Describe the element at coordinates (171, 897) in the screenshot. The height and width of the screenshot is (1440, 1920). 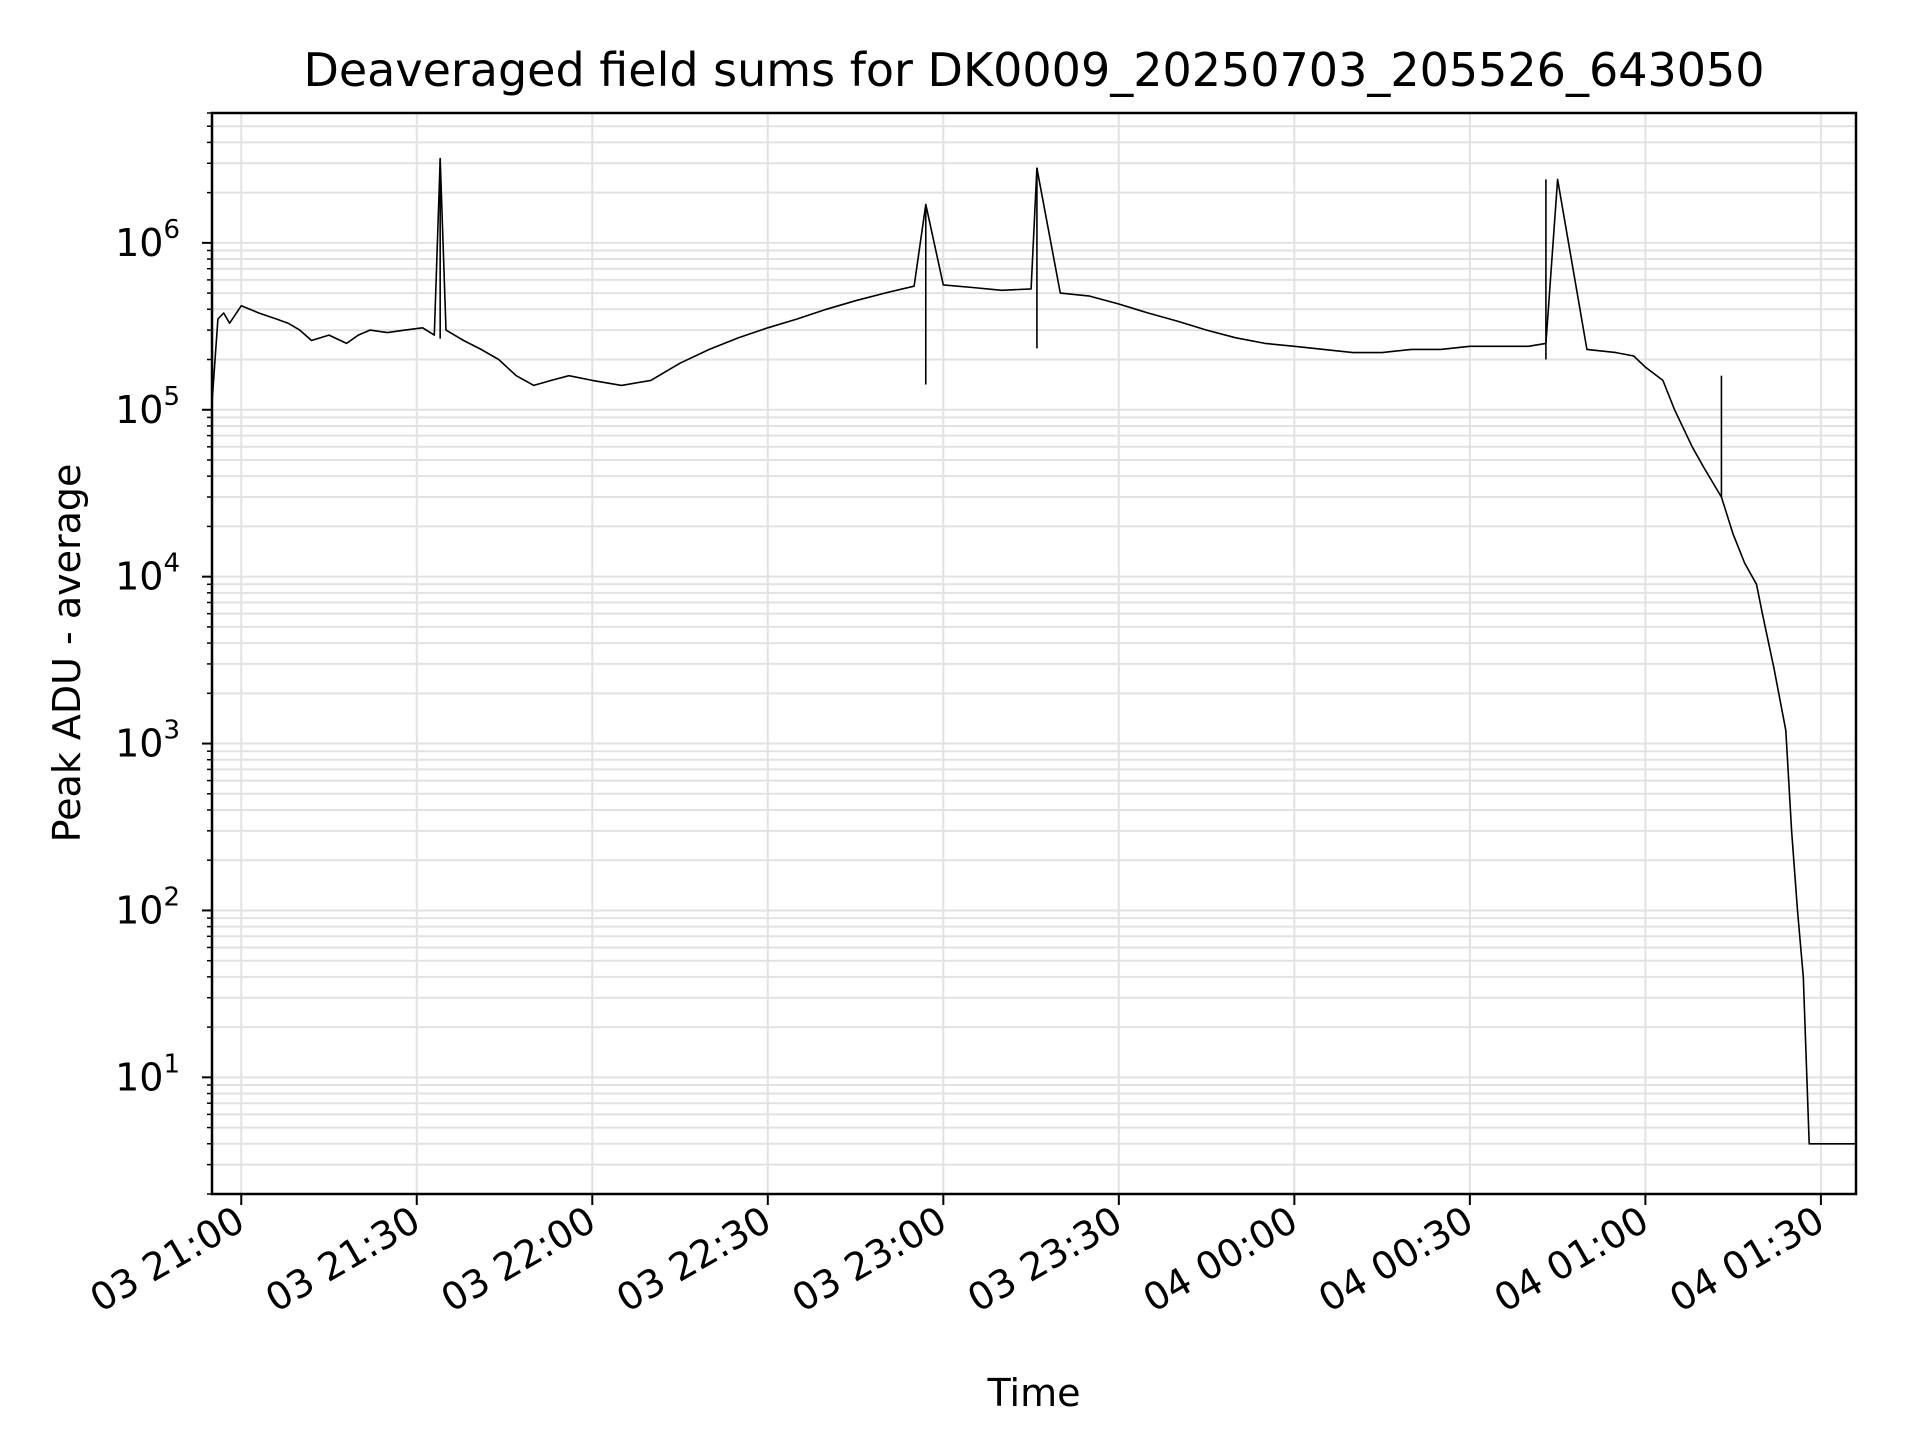
I see `y-tick-label-exponent: 2` at that location.